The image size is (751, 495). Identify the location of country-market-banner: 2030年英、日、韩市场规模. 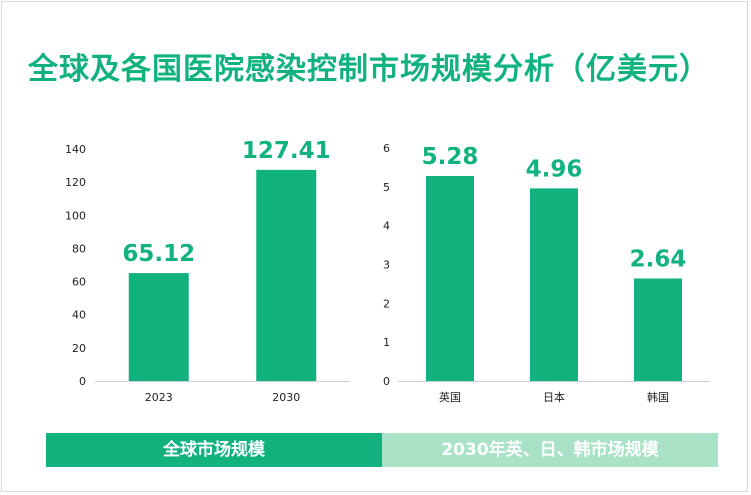
(550, 450).